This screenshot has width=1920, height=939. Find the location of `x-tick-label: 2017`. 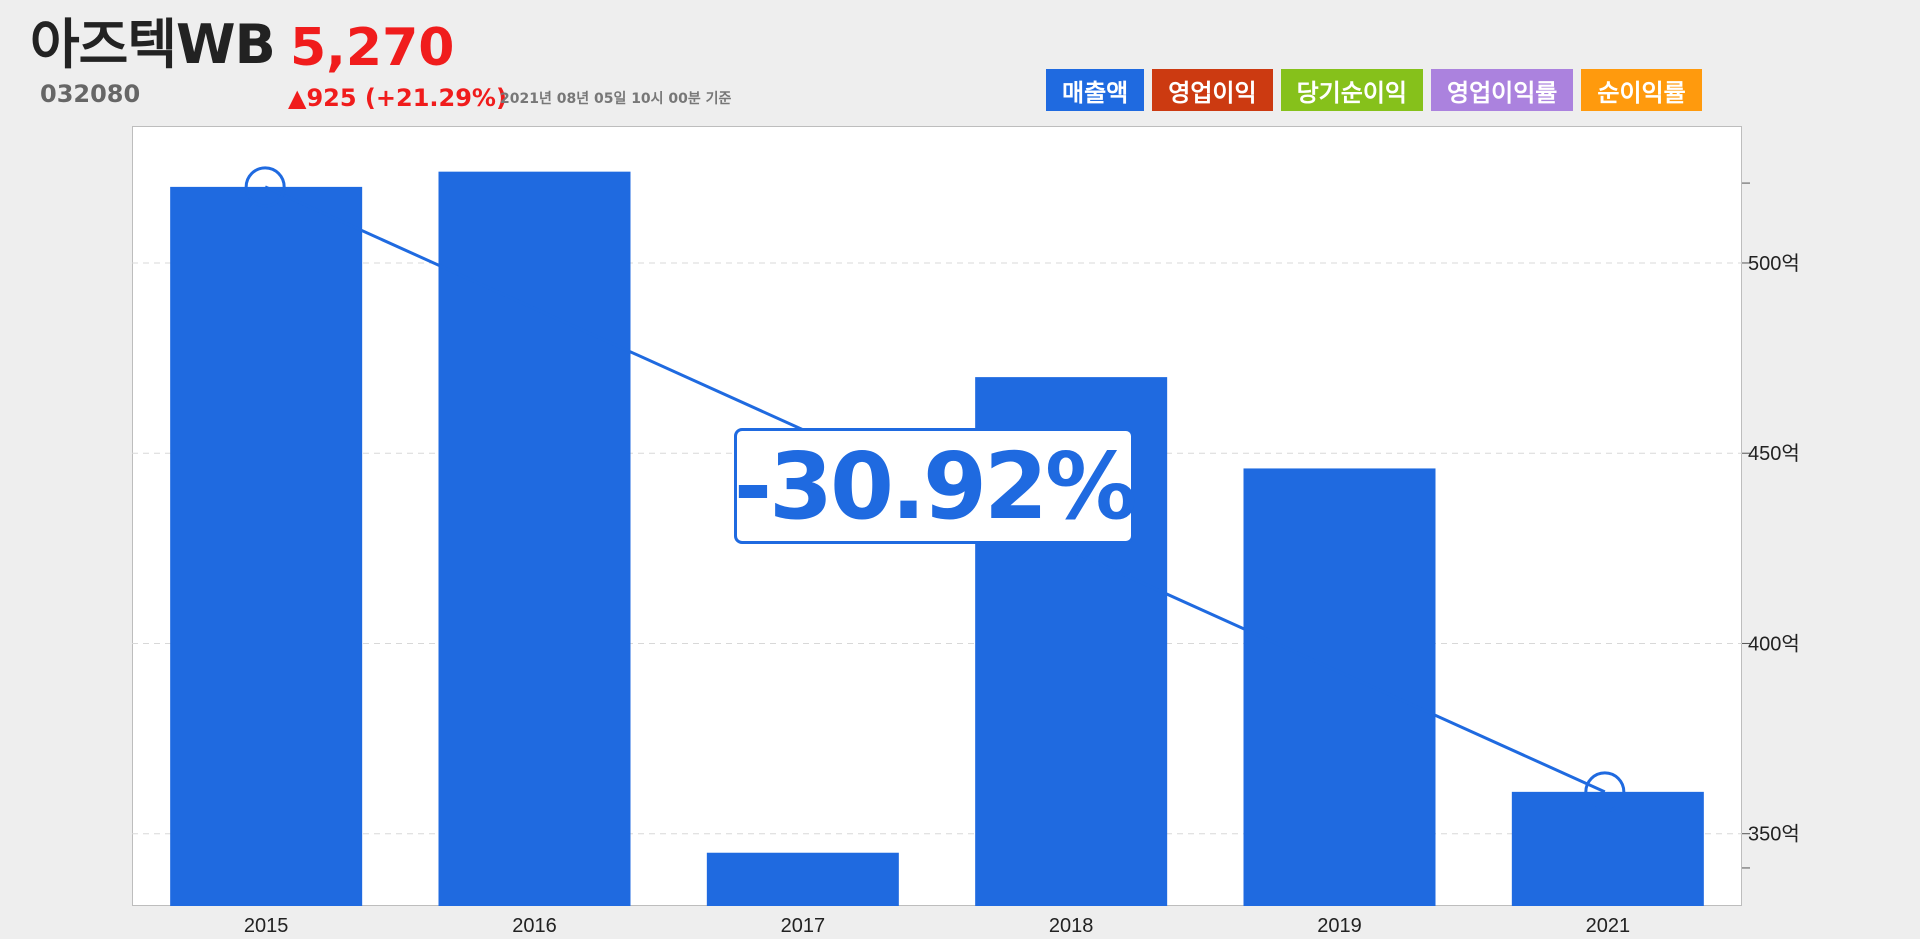

x-tick-label: 2017 is located at coordinates (803, 926).